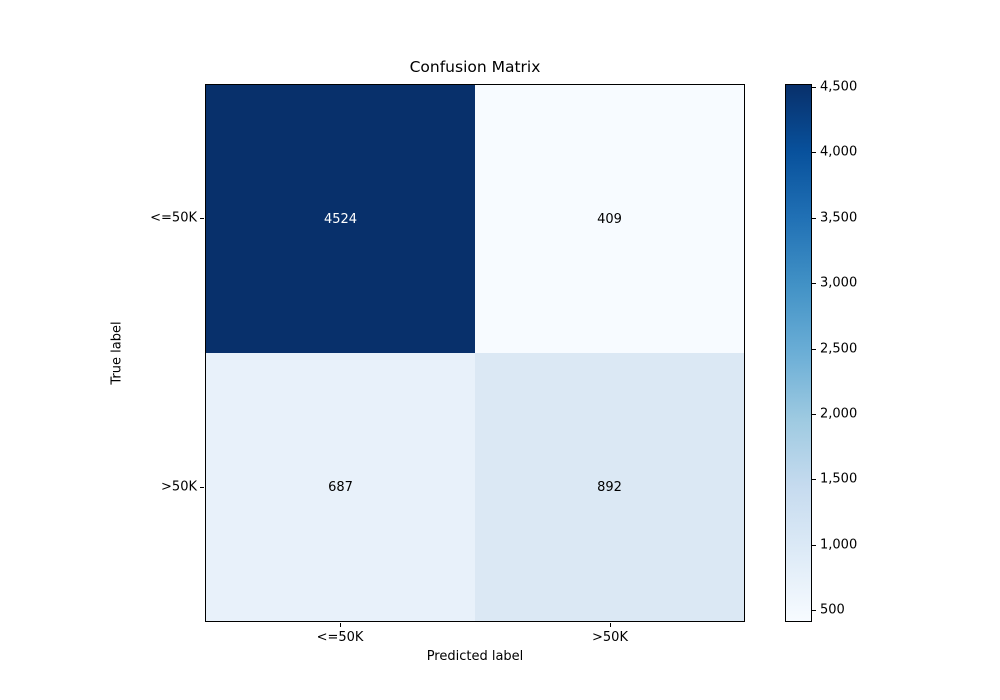 The height and width of the screenshot is (700, 1000). Describe the element at coordinates (839, 479) in the screenshot. I see `colorbar-tick-label-6: 1,500` at that location.